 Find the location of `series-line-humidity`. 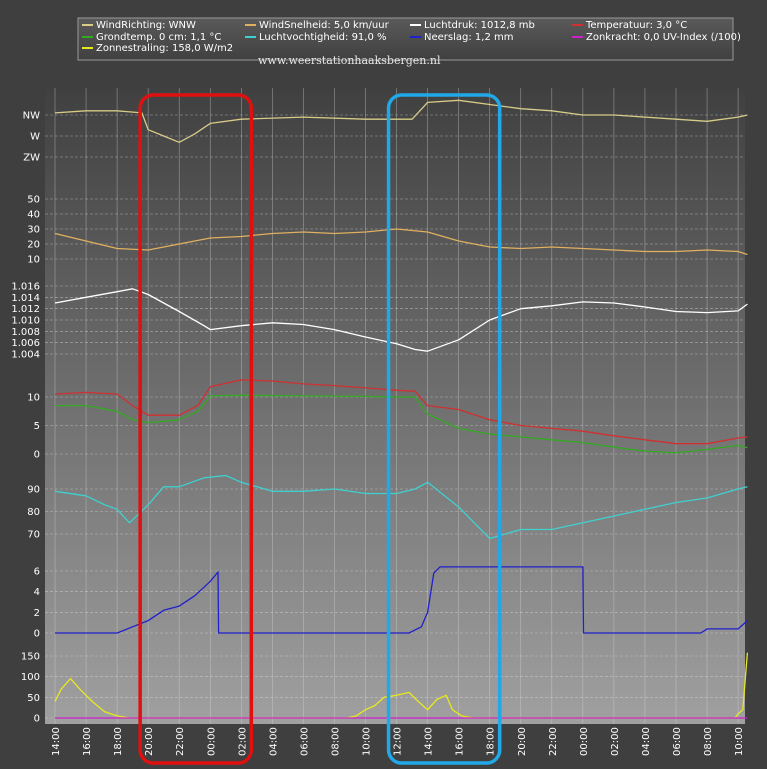

series-line-humidity is located at coordinates (401, 507).